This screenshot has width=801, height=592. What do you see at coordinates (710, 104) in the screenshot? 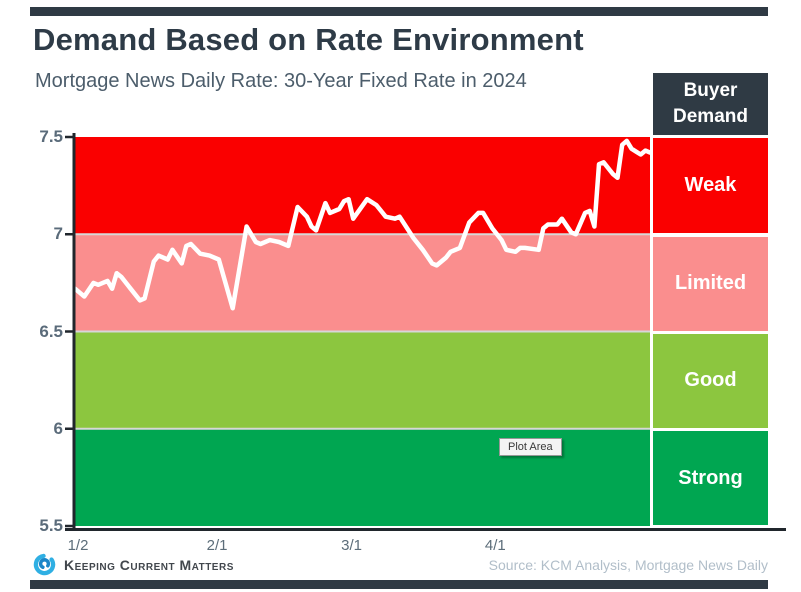
I see `legend-header: Buyer Demand` at bounding box center [710, 104].